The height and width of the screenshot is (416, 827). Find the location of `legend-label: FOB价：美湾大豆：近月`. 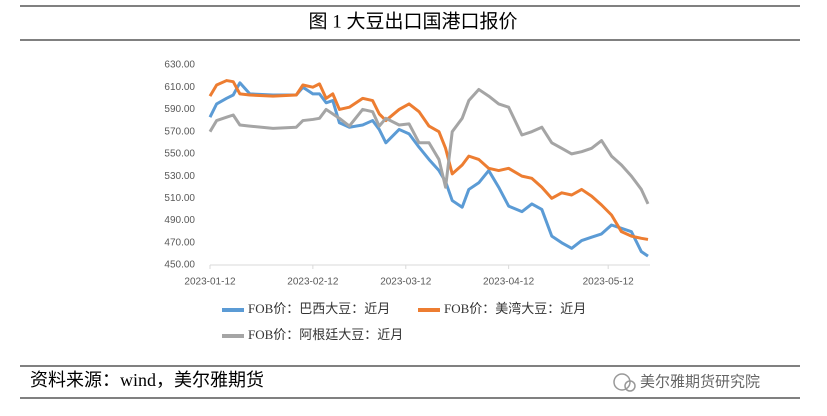

legend-label: FOB价：美湾大豆：近月 is located at coordinates (515, 308).